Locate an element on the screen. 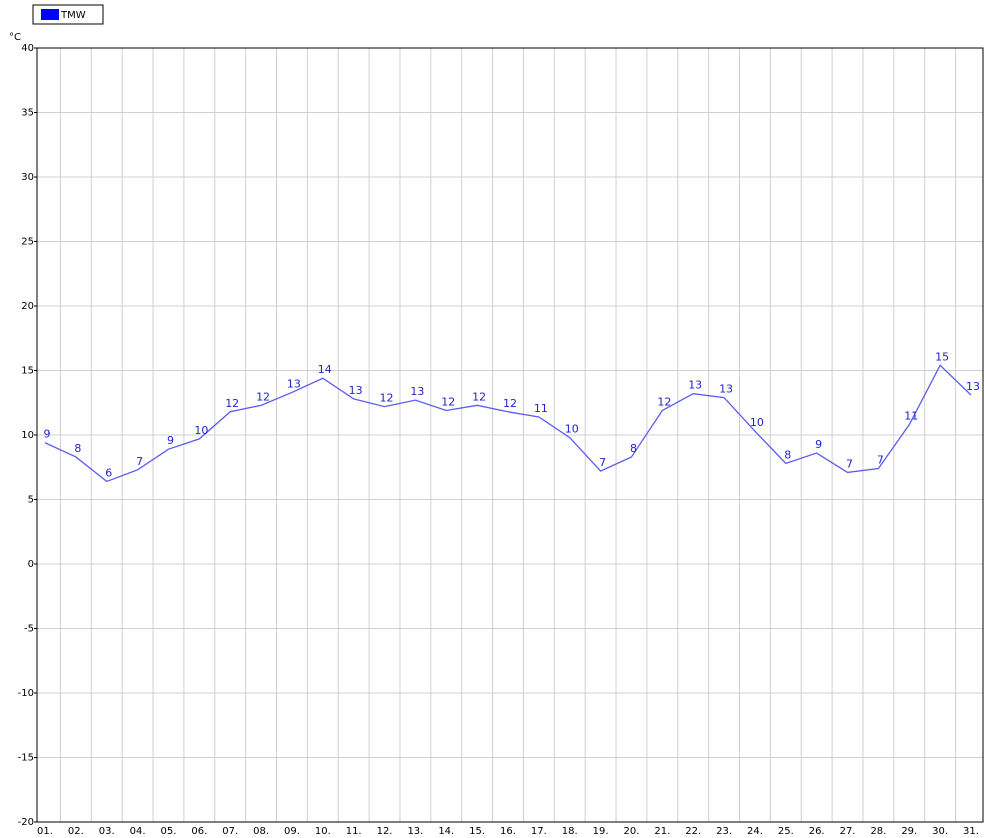 This screenshot has height=838, width=984. x-tick-label: 28. is located at coordinates (878, 831).